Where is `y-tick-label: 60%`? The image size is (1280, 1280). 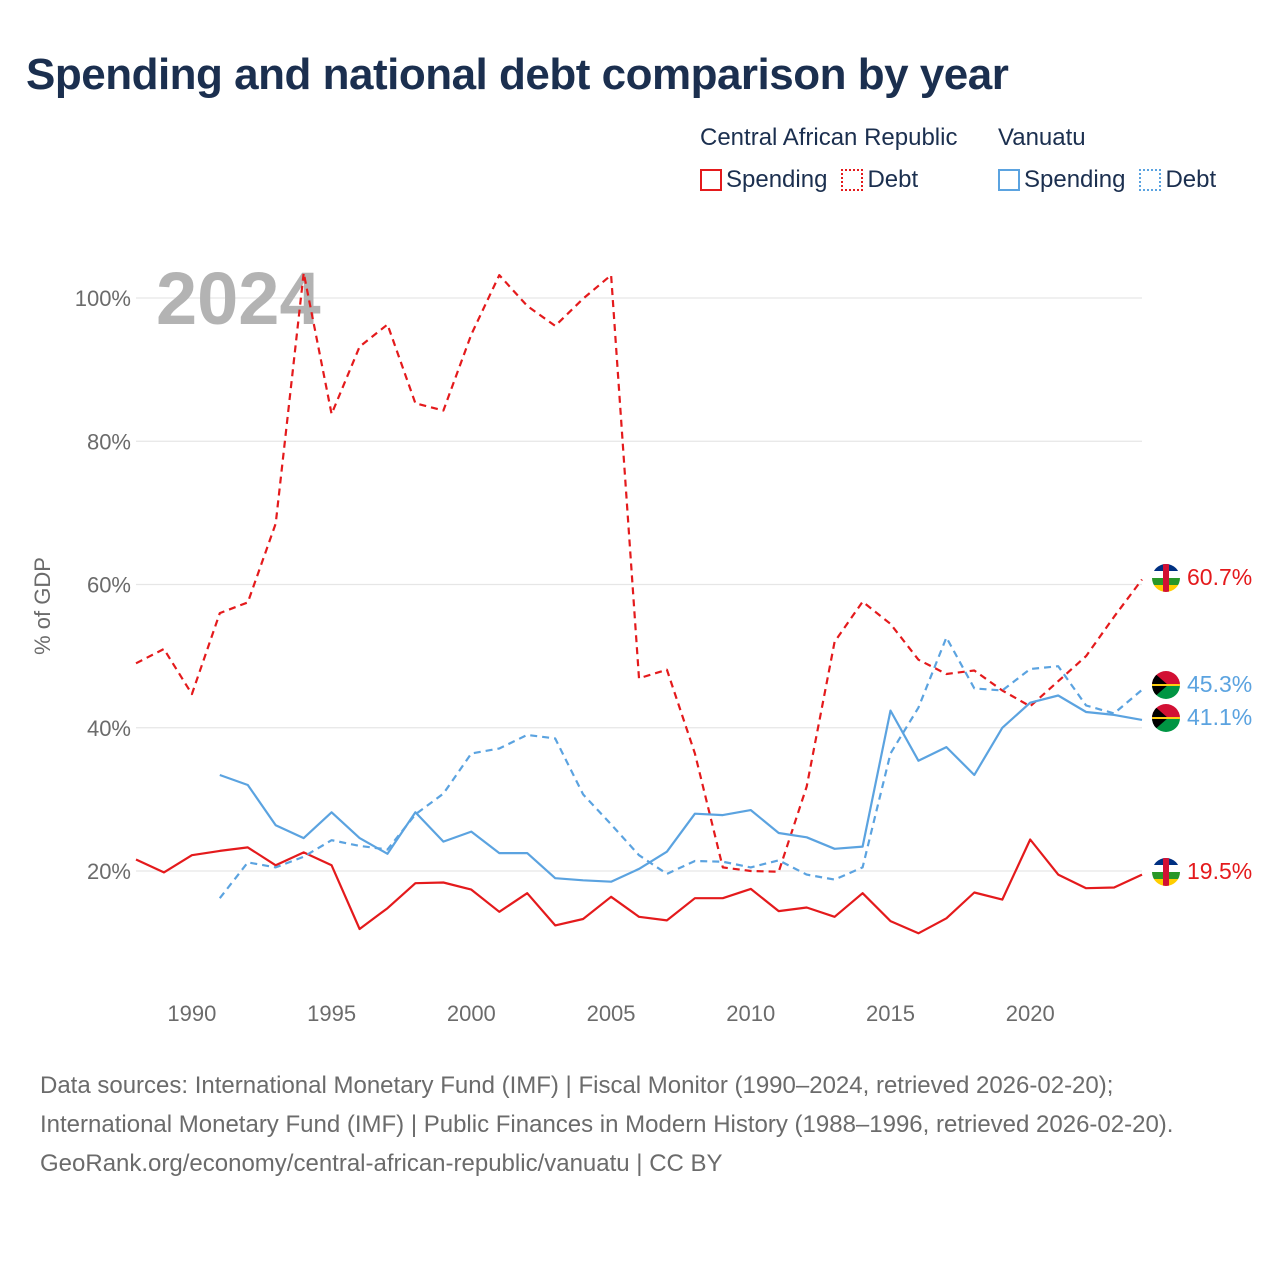 y-tick-label: 60% is located at coordinates (109, 585).